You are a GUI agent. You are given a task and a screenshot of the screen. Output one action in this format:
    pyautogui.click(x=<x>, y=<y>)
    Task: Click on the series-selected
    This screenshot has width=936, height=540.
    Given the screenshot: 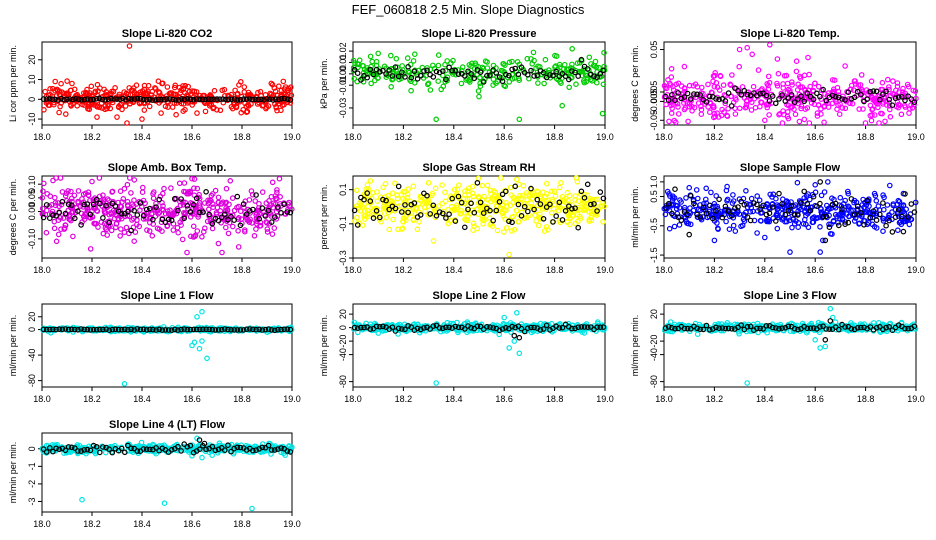 What is the action you would take?
    pyautogui.click(x=790, y=97)
    